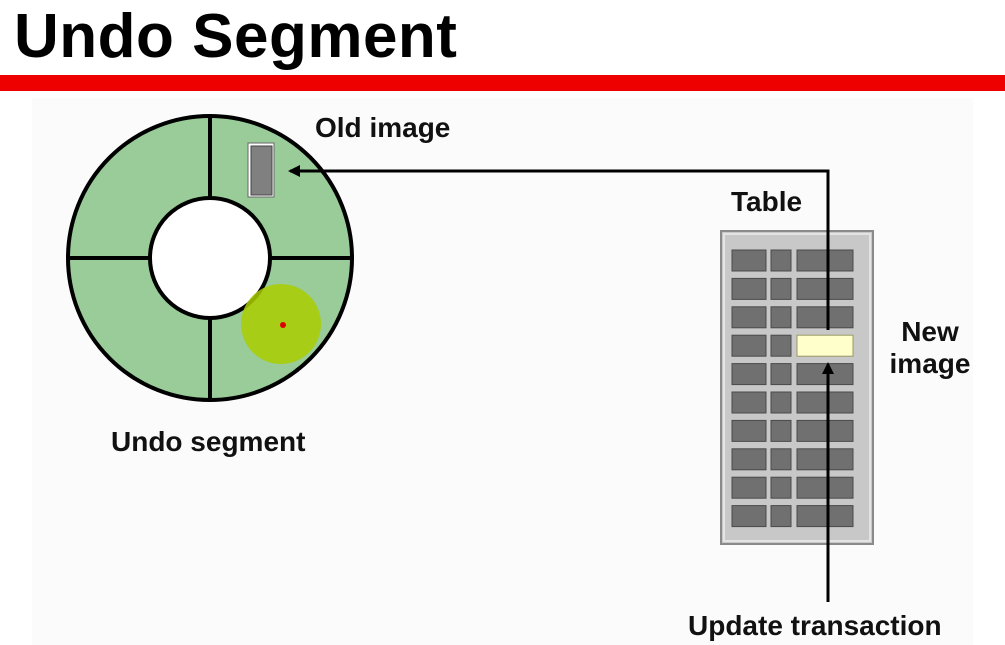 The width and height of the screenshot is (1005, 645). I want to click on table-cells, so click(792, 388).